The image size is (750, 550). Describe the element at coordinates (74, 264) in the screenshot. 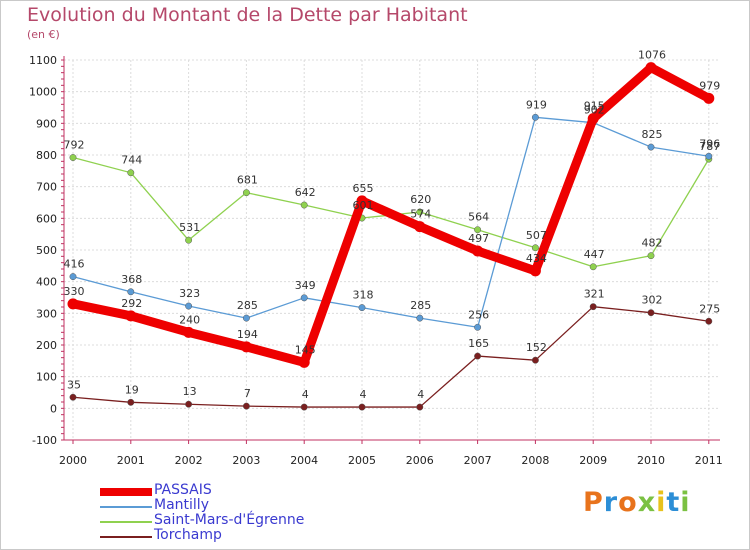

I see `data-label: 416` at that location.